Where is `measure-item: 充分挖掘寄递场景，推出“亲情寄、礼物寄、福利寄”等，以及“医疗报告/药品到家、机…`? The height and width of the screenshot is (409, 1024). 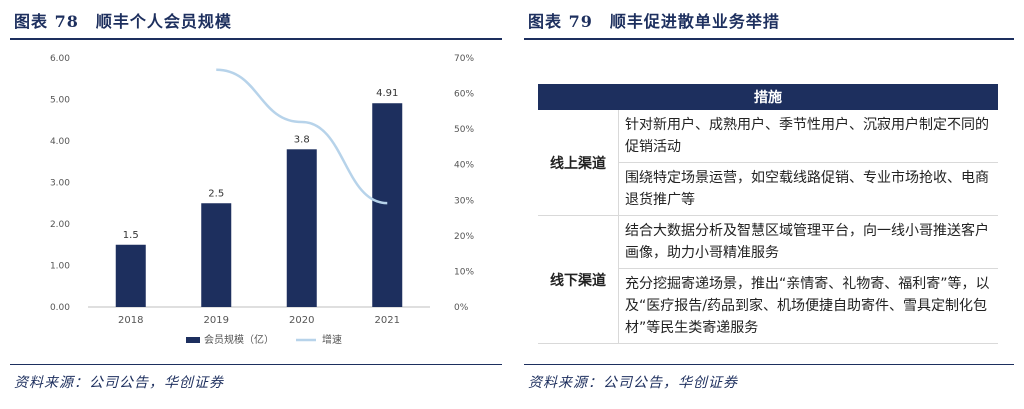
measure-item: 充分挖掘寄递场景，推出“亲情寄、礼物寄、福利寄”等，以及“医疗报告/药品到家、机… is located at coordinates (808, 306).